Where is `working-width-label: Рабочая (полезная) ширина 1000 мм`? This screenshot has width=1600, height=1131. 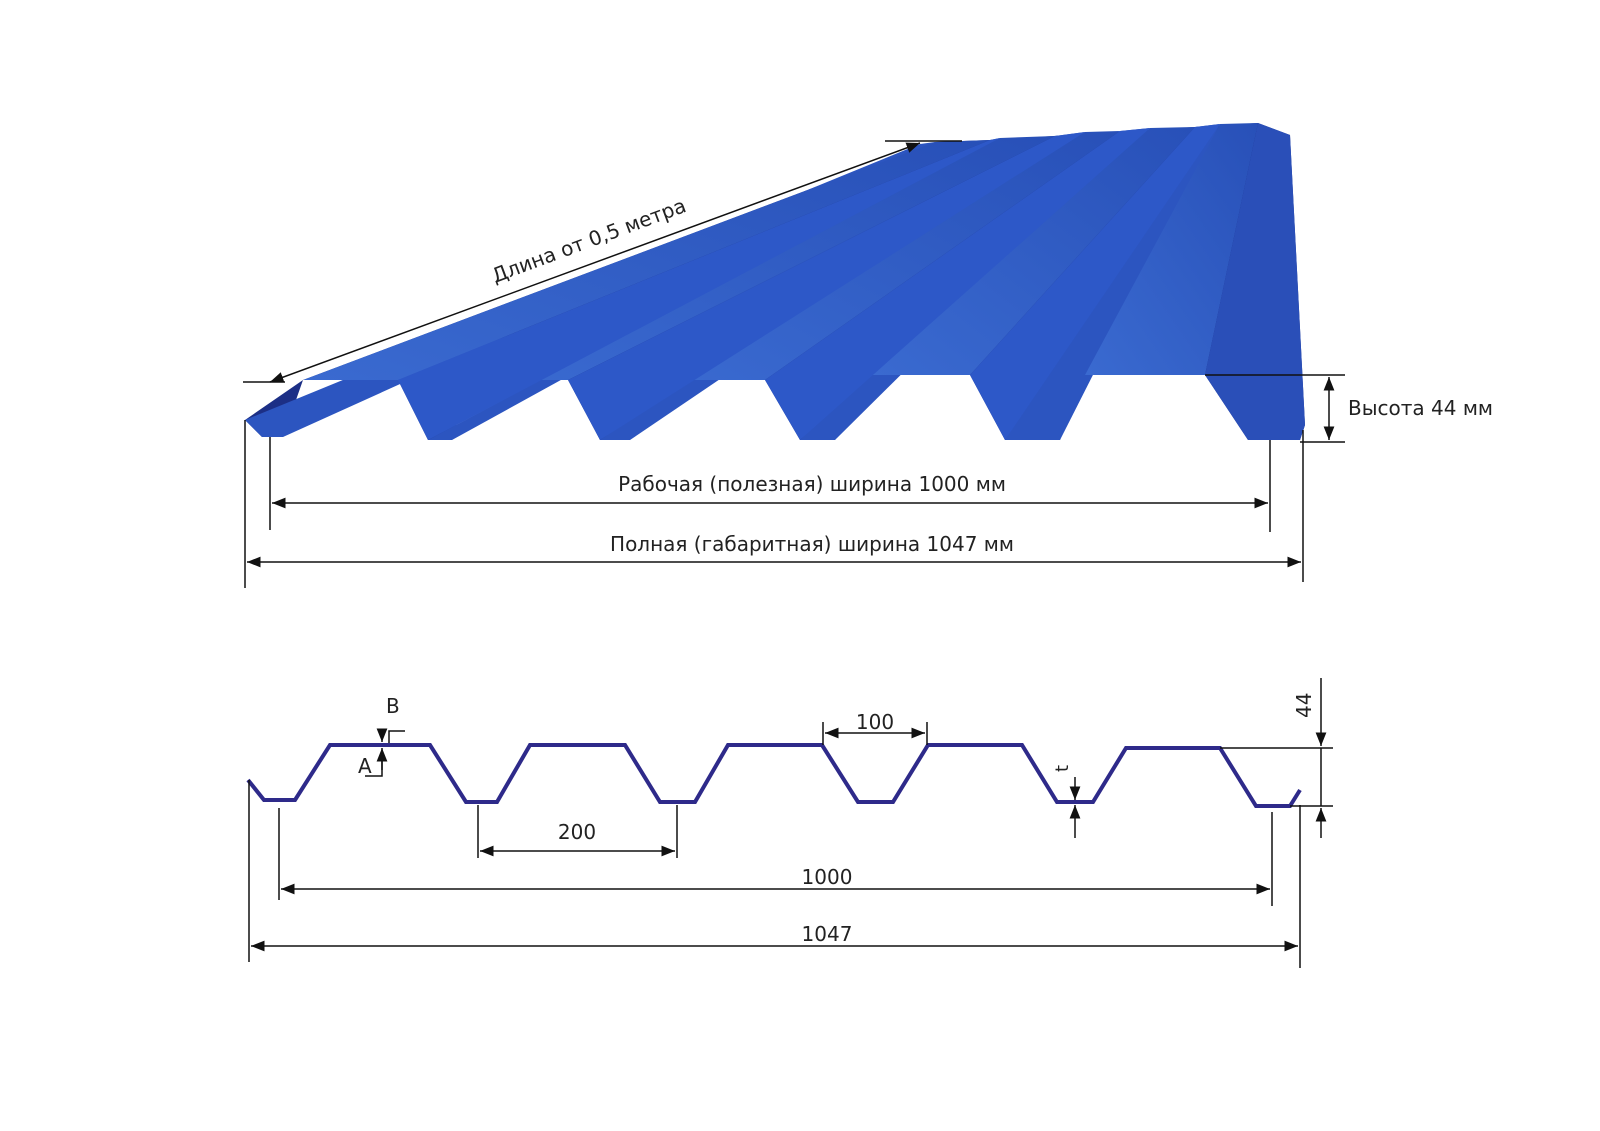
working-width-label: Рабочая (полезная) ширина 1000 мм is located at coordinates (812, 484).